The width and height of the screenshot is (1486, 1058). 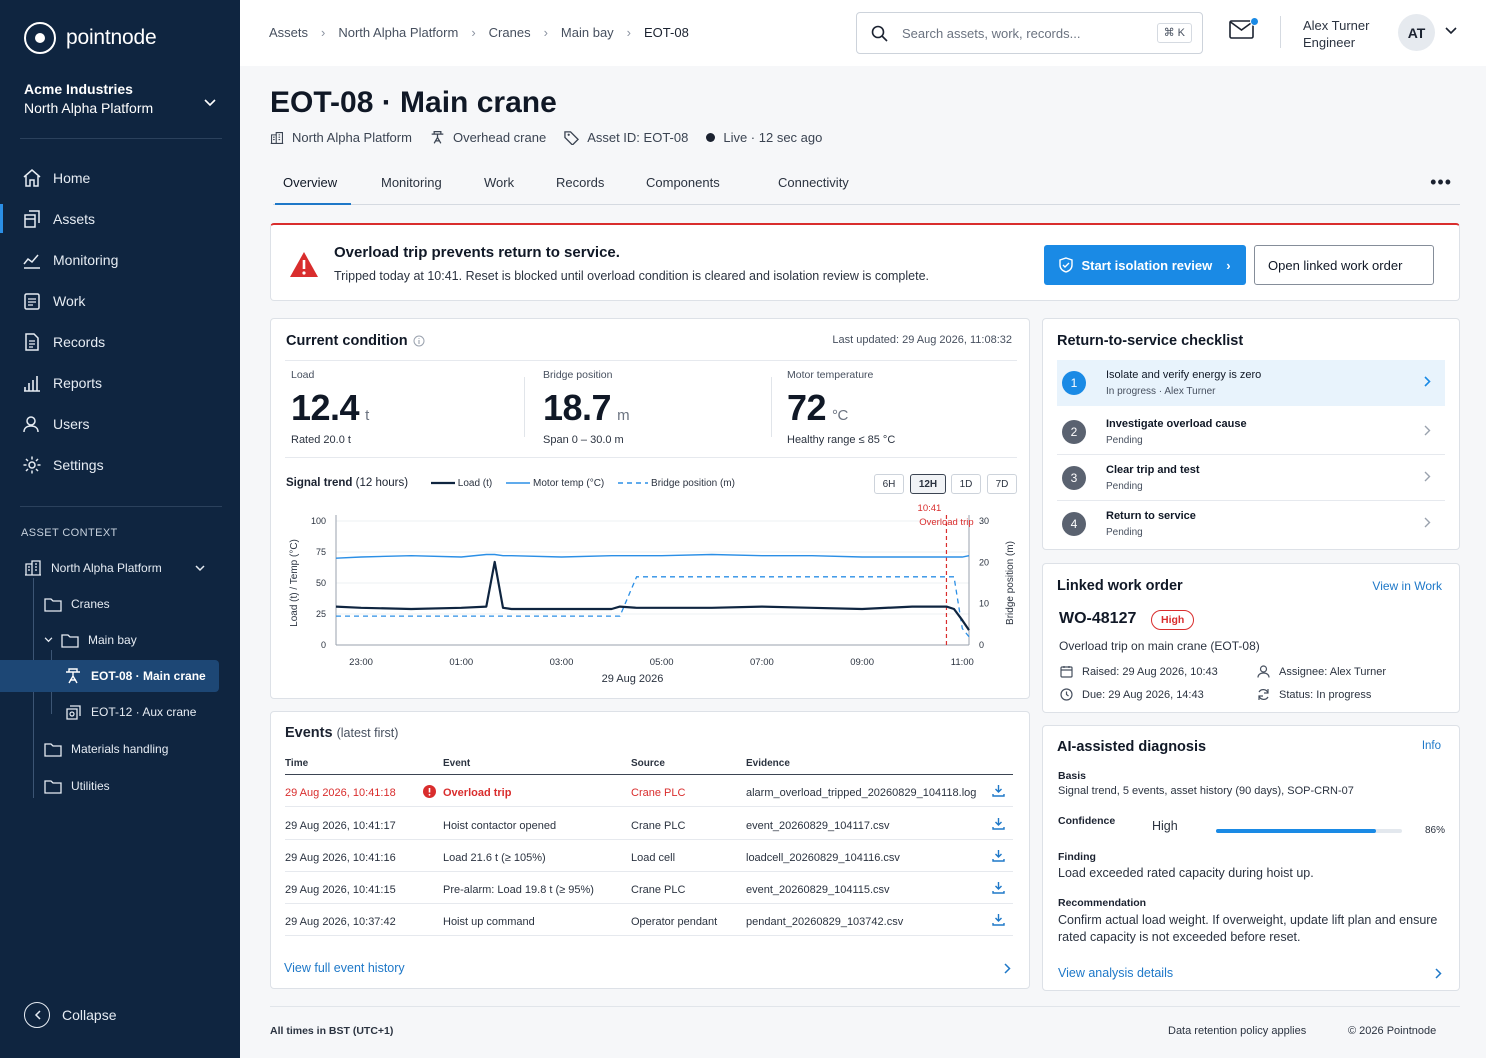 I want to click on tree-node-eot-08: EOT-08 · Main crane, so click(x=109, y=676).